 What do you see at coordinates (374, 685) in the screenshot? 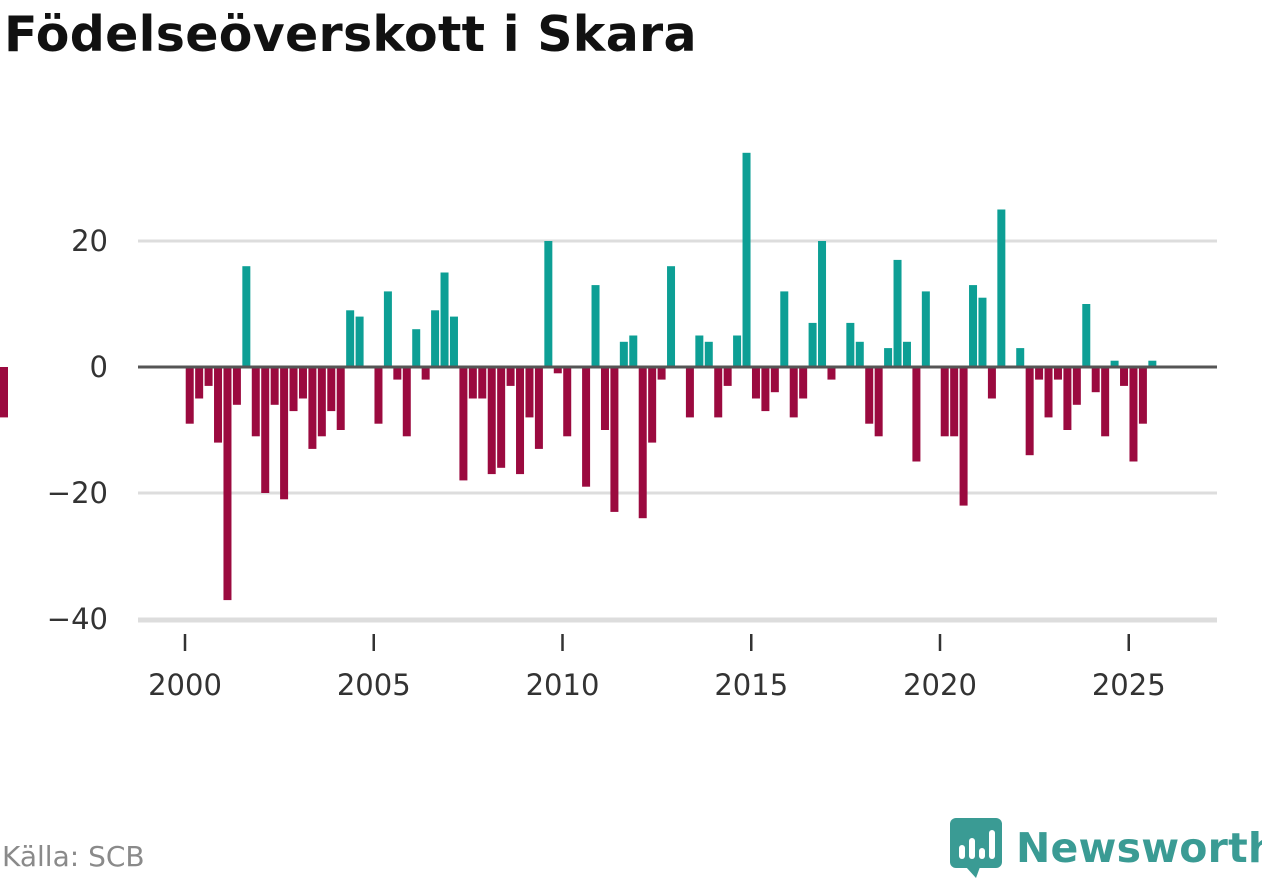
I see `x-tick-label: 2005` at bounding box center [374, 685].